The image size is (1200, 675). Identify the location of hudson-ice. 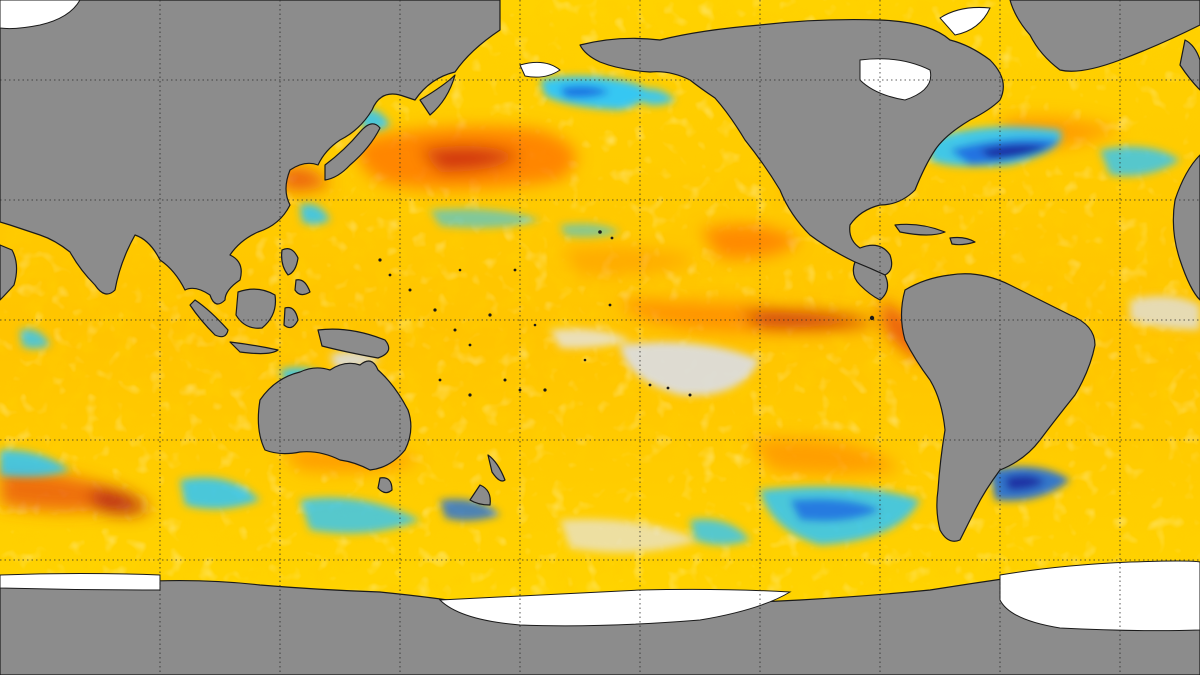
(965, 21).